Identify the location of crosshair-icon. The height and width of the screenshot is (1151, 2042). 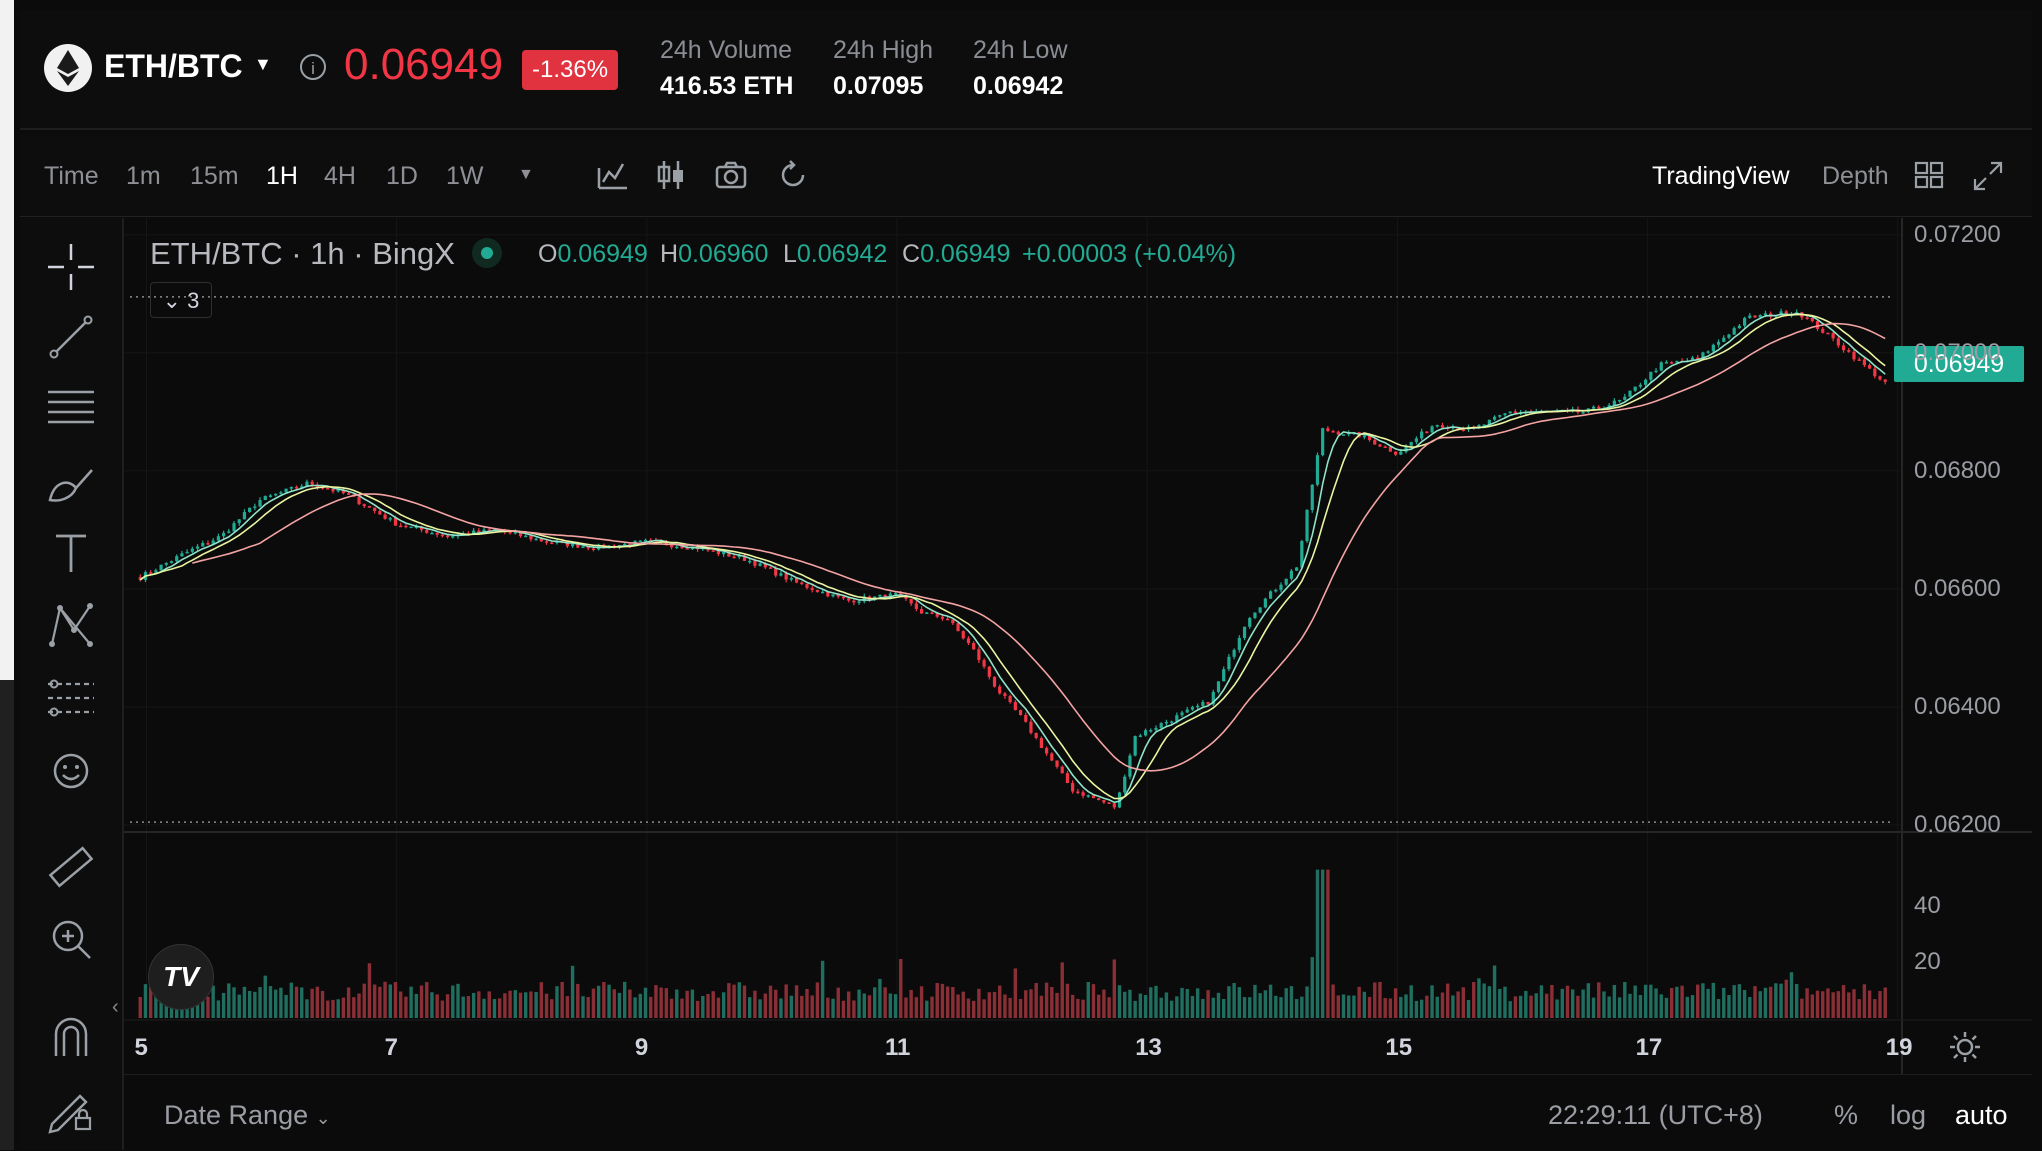
(71, 267).